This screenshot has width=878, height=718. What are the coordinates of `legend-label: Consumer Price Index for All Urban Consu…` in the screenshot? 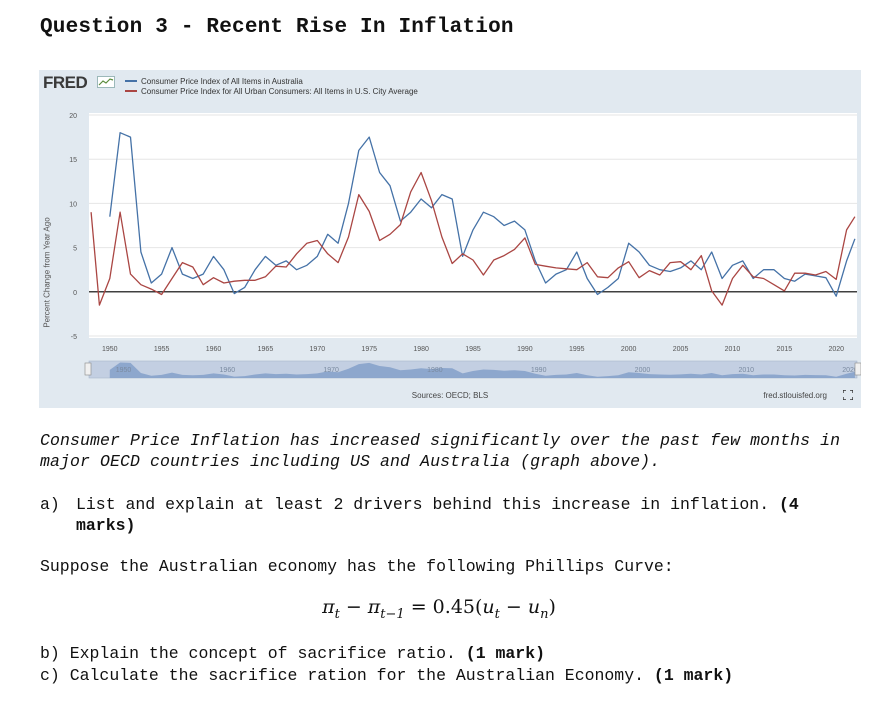 It's located at (279, 91).